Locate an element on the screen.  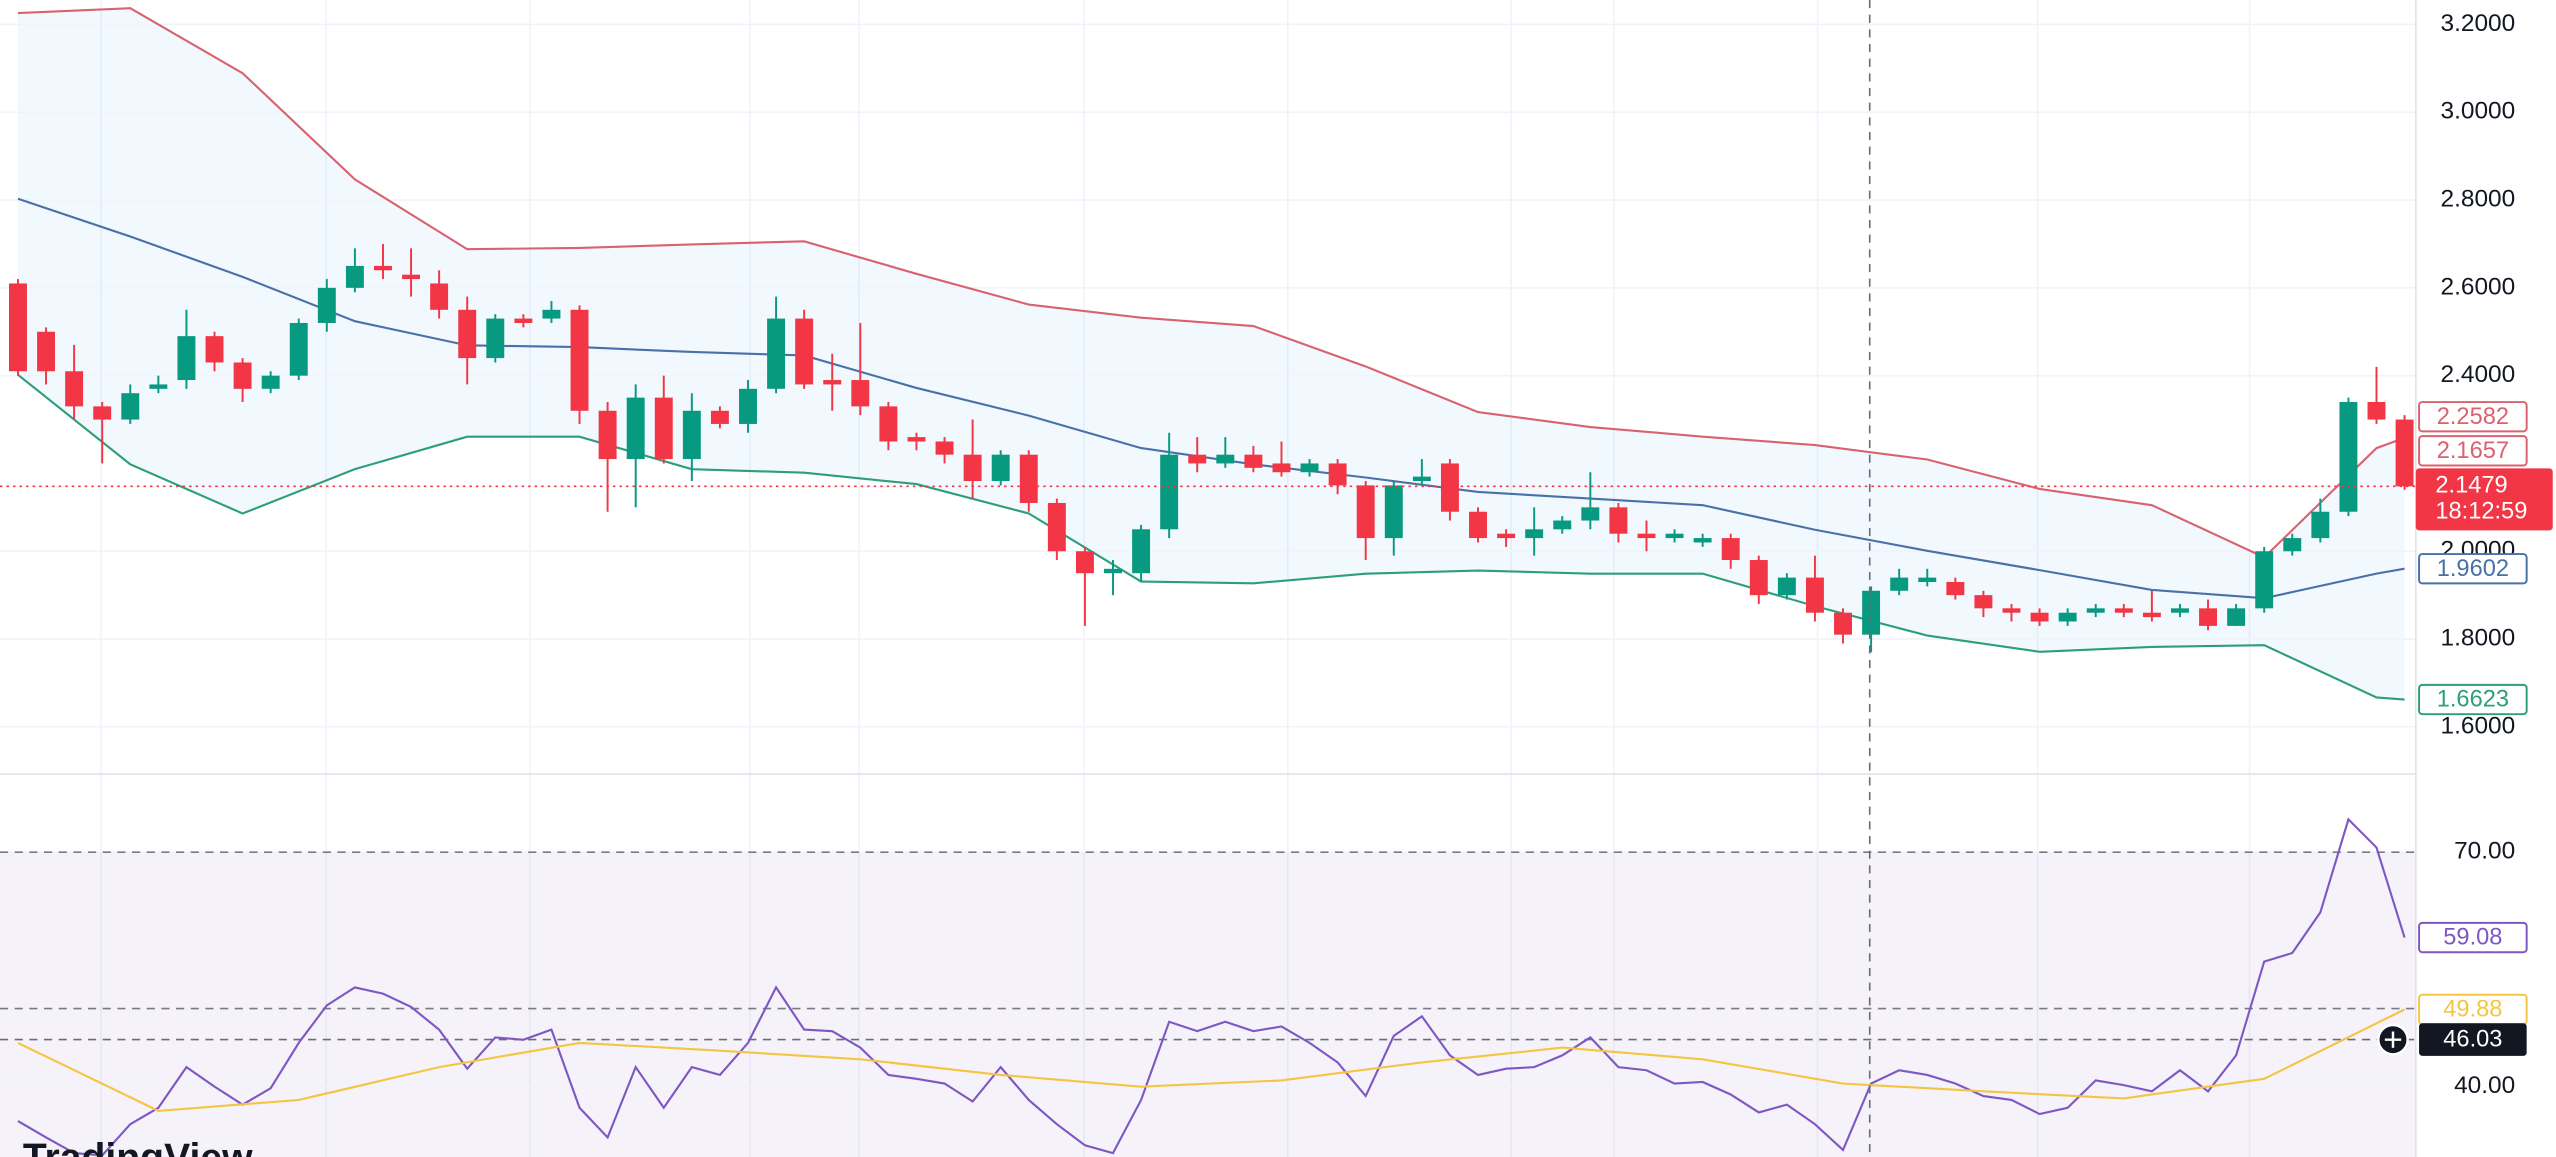
price-box is located at coordinates (2484, 499).